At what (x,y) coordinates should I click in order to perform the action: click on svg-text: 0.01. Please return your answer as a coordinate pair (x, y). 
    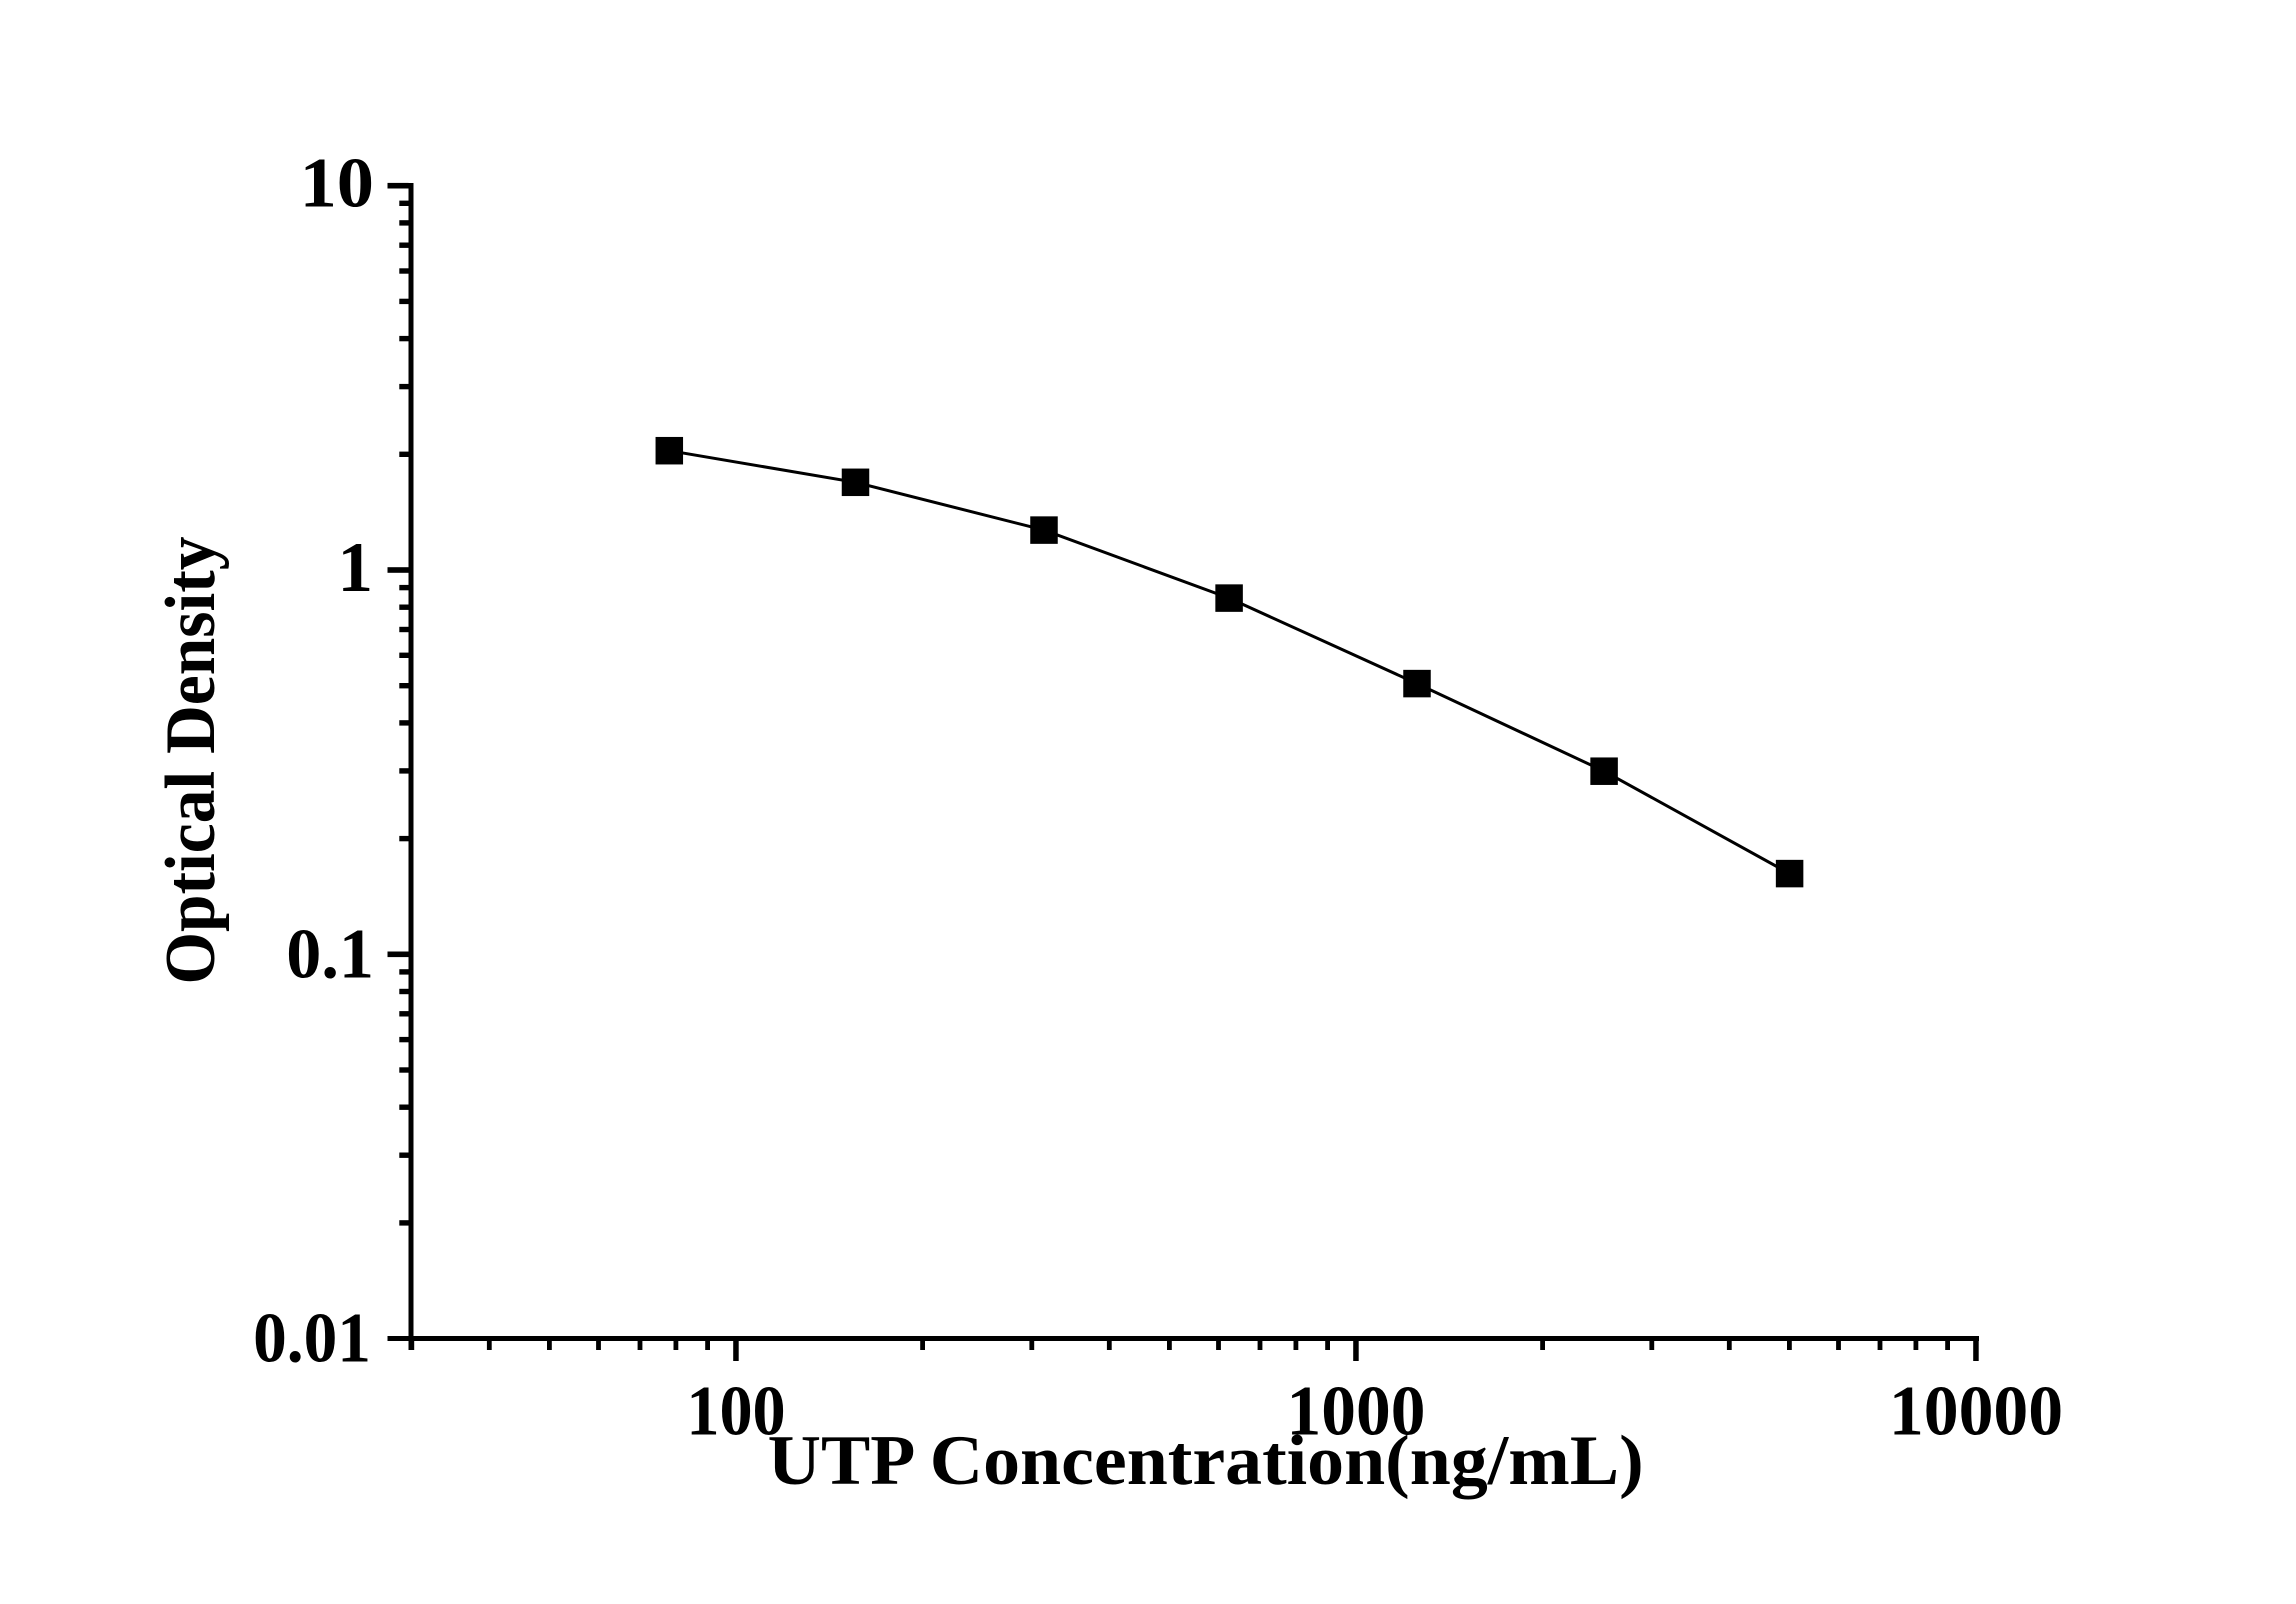
    Looking at the image, I should click on (312, 1339).